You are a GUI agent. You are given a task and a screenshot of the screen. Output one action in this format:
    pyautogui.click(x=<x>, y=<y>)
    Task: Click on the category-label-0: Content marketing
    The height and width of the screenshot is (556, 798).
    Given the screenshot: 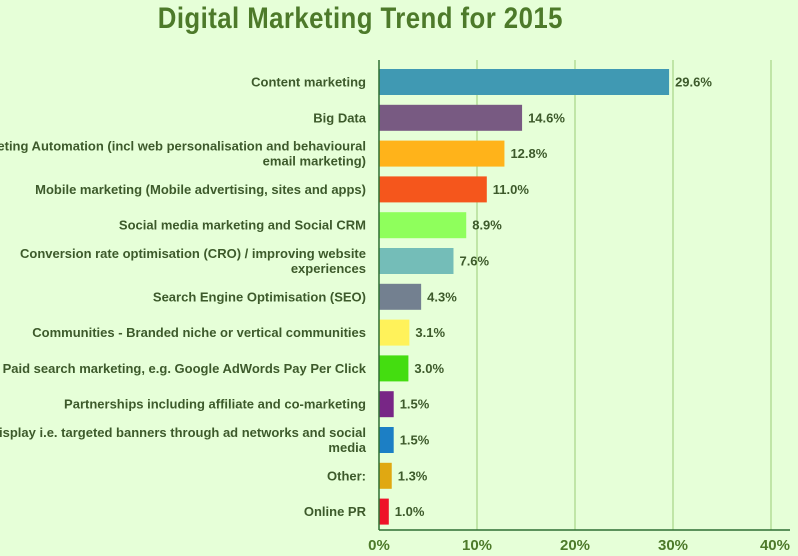 What is the action you would take?
    pyautogui.click(x=308, y=82)
    